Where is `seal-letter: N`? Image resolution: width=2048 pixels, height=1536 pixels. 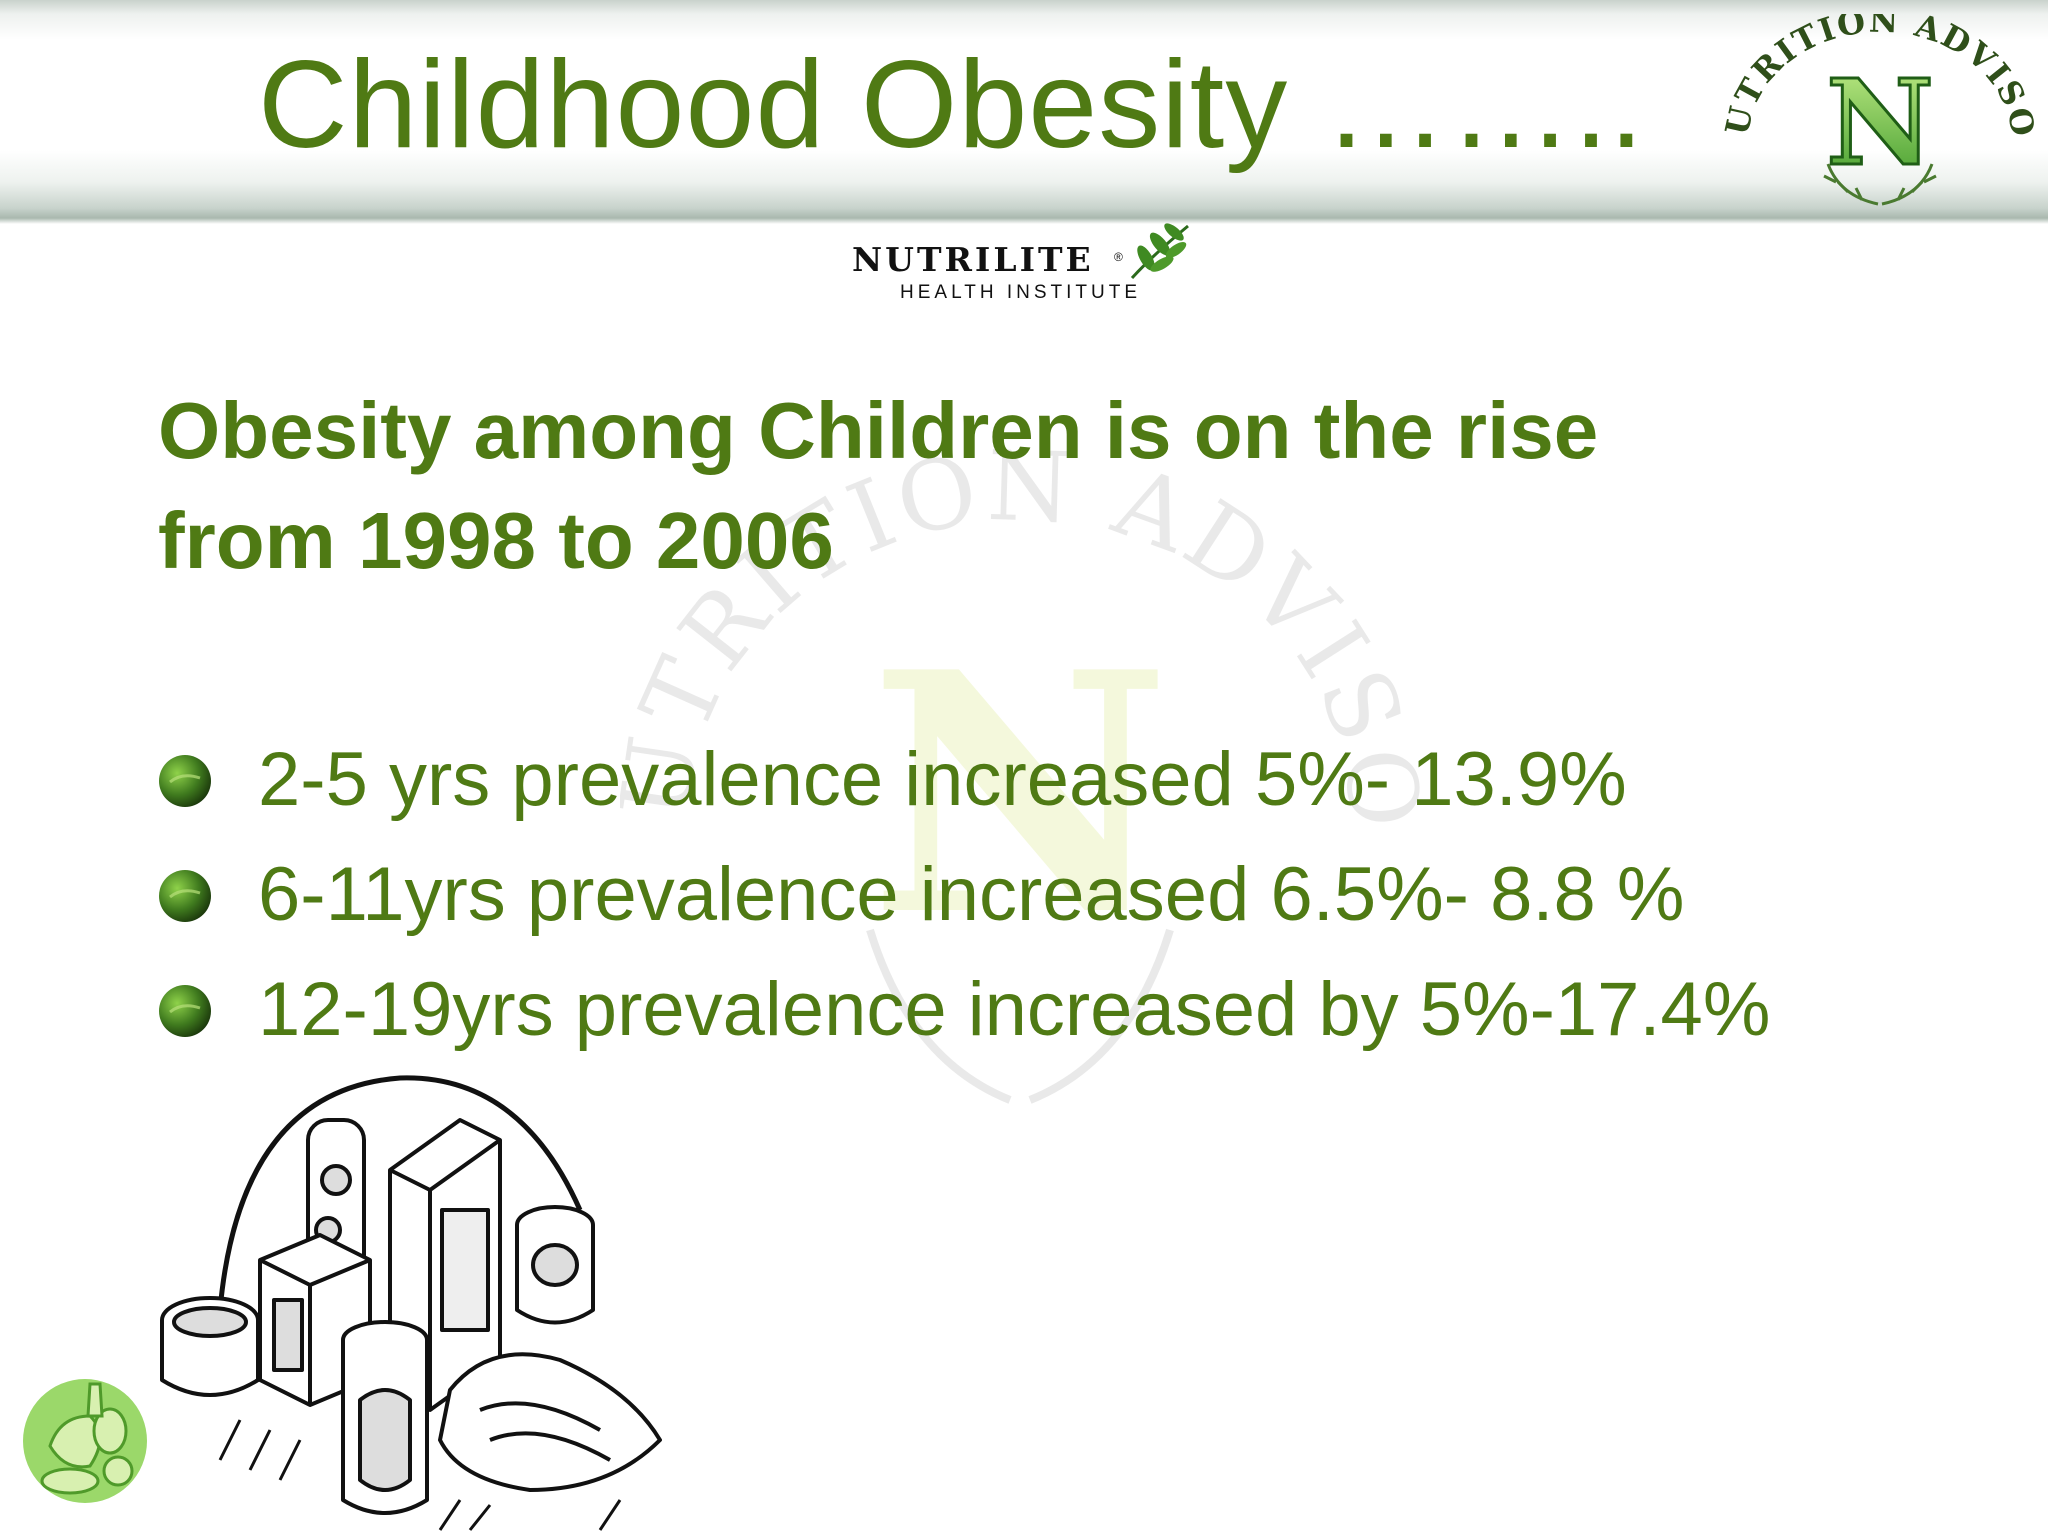
seal-letter: N is located at coordinates (1880, 122).